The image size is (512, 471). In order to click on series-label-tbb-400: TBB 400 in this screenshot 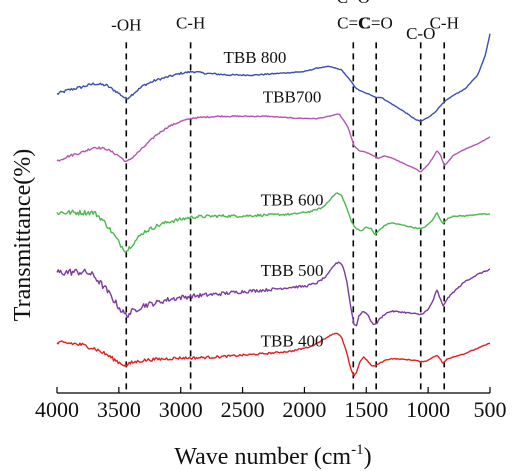, I will do `click(292, 341)`.